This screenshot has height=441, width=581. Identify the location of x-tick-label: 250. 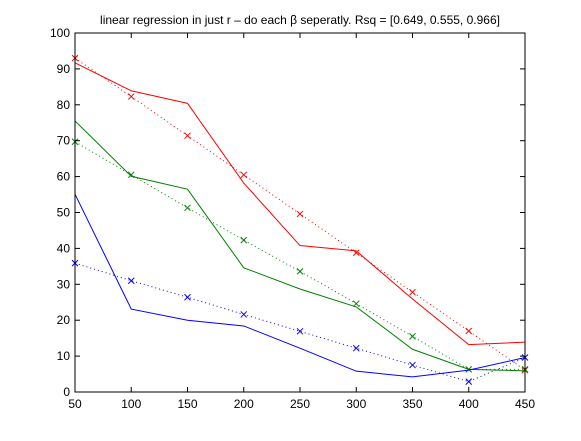
(300, 404).